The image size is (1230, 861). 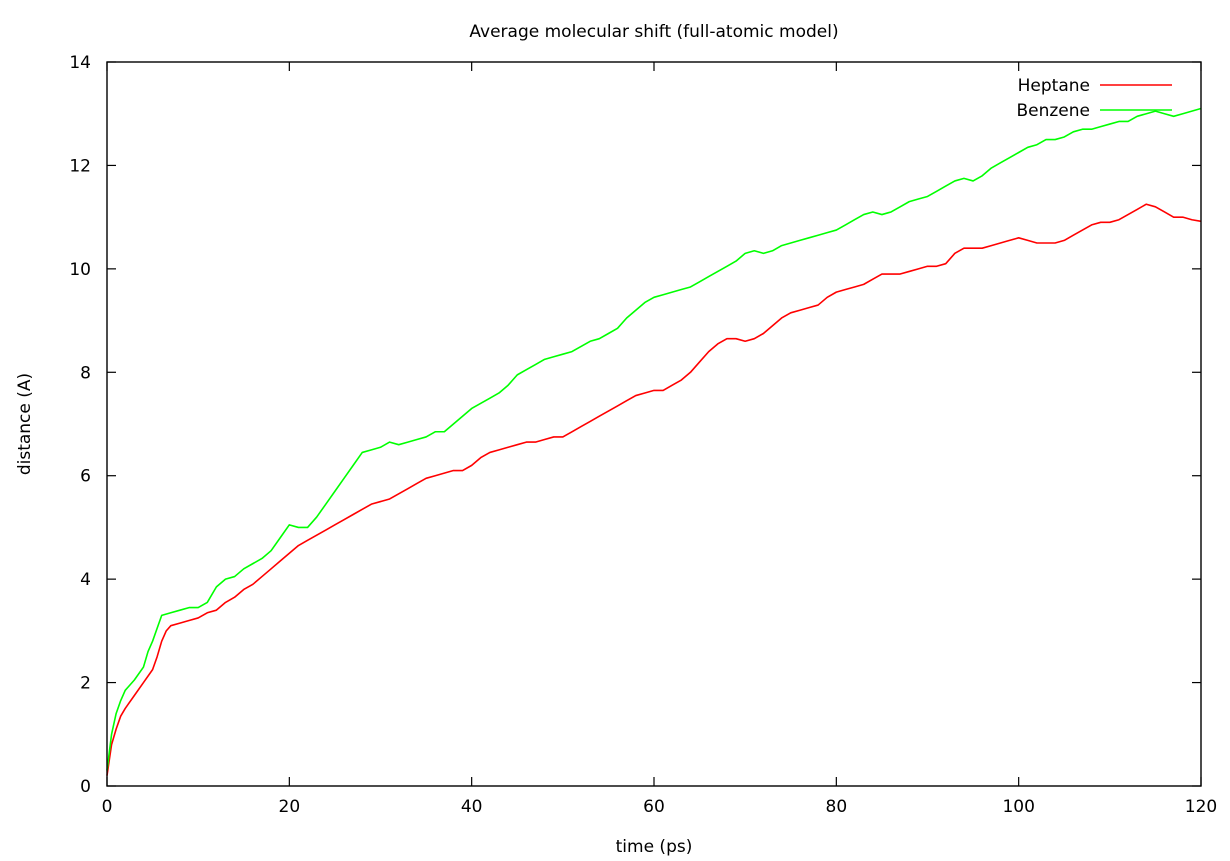 I want to click on x-tick-label: 20, so click(x=290, y=807).